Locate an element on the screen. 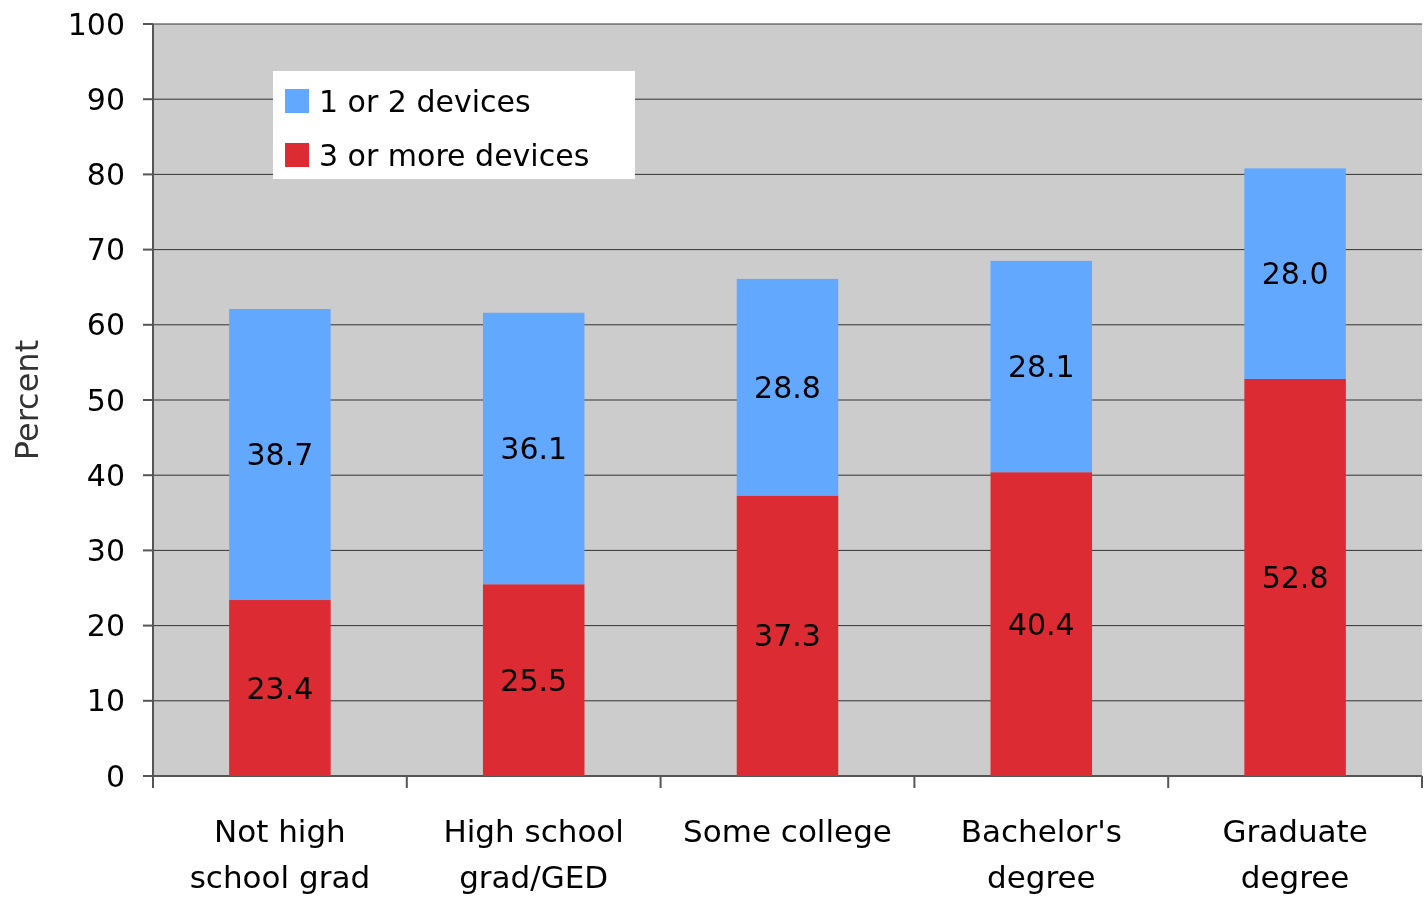 The image size is (1427, 899). data-label: 28.8 is located at coordinates (787, 387).